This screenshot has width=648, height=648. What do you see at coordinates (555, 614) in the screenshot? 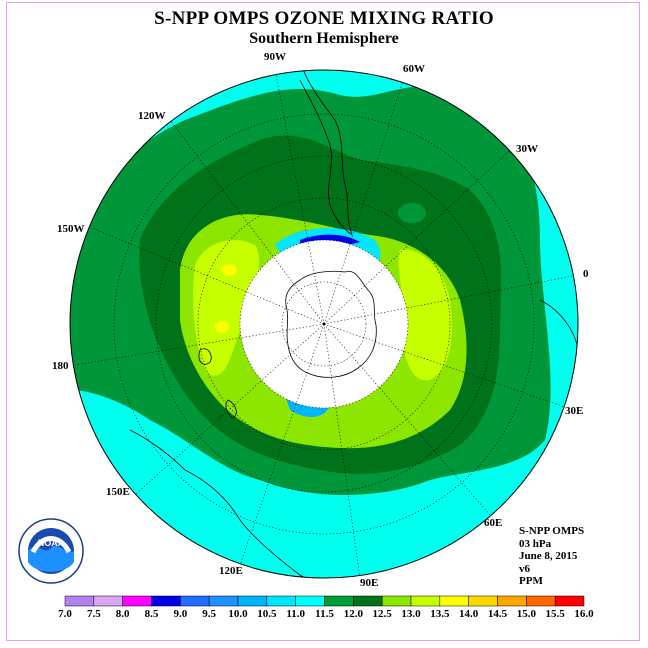
I see `colorbar-tick-label: 15.5` at bounding box center [555, 614].